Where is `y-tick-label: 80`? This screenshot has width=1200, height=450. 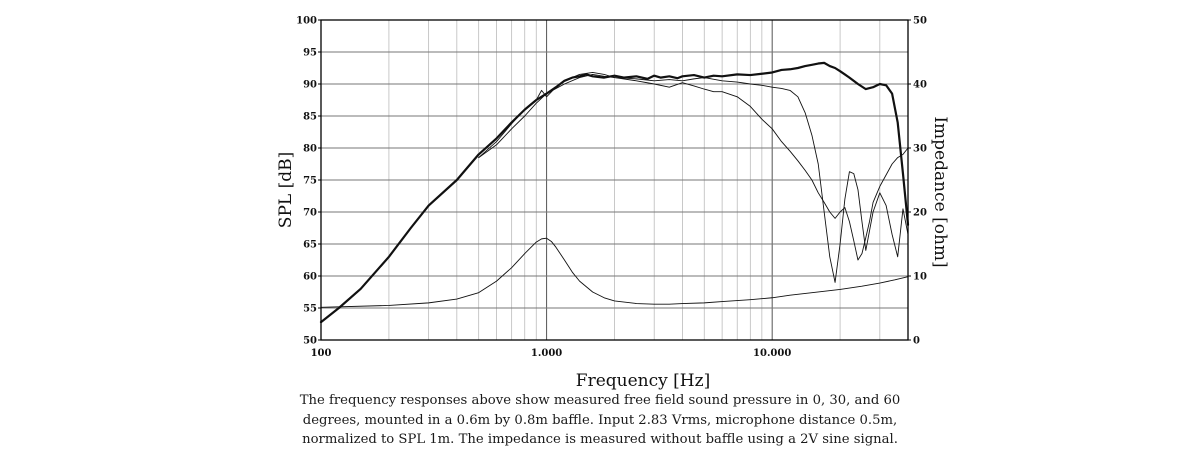
y-tick-label: 80 is located at coordinates (310, 149).